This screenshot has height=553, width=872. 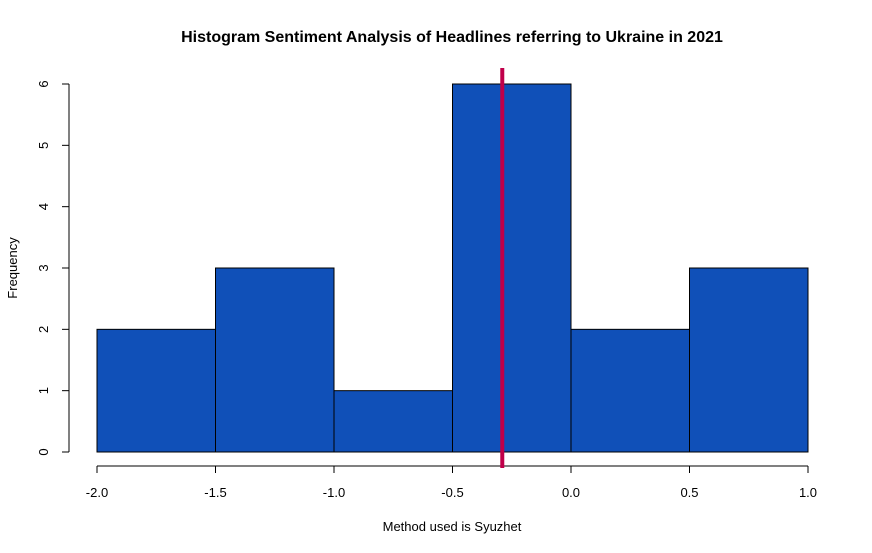 What do you see at coordinates (334, 492) in the screenshot?
I see `x-tick-label: -1.0` at bounding box center [334, 492].